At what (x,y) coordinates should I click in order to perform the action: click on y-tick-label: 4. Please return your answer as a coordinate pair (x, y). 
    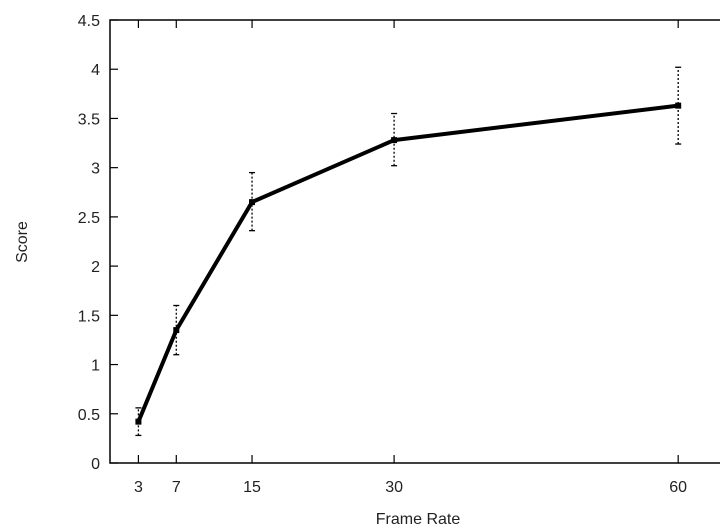
    Looking at the image, I should click on (95, 70).